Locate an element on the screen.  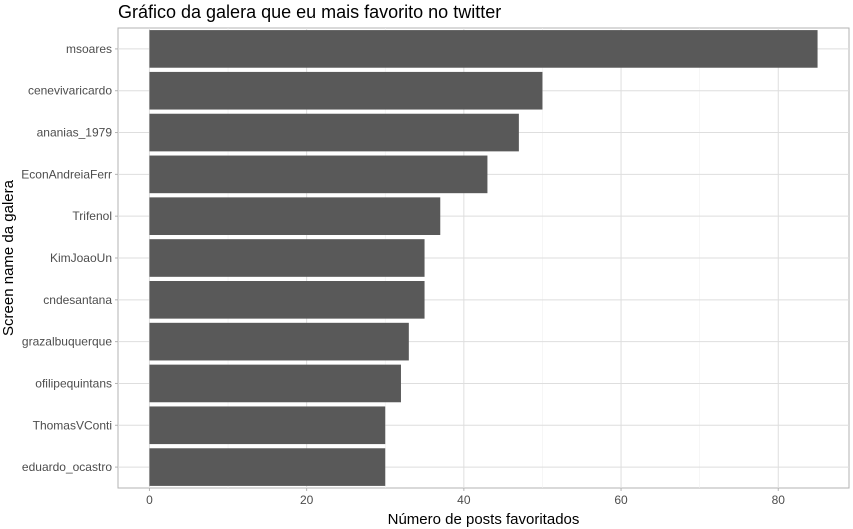
x-tick-label: 40 is located at coordinates (464, 500).